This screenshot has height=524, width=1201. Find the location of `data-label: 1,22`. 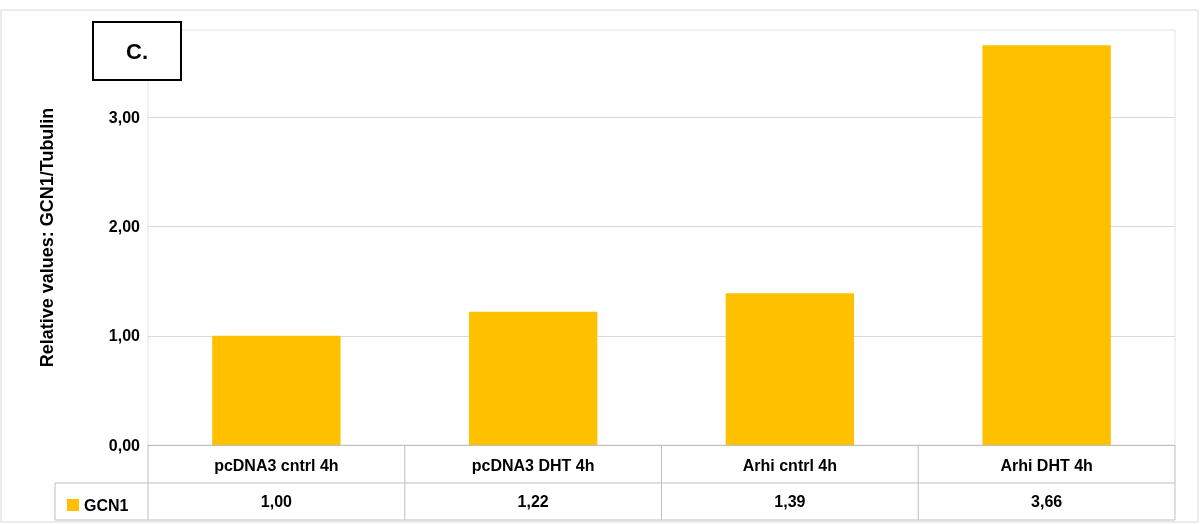

data-label: 1,22 is located at coordinates (533, 501).